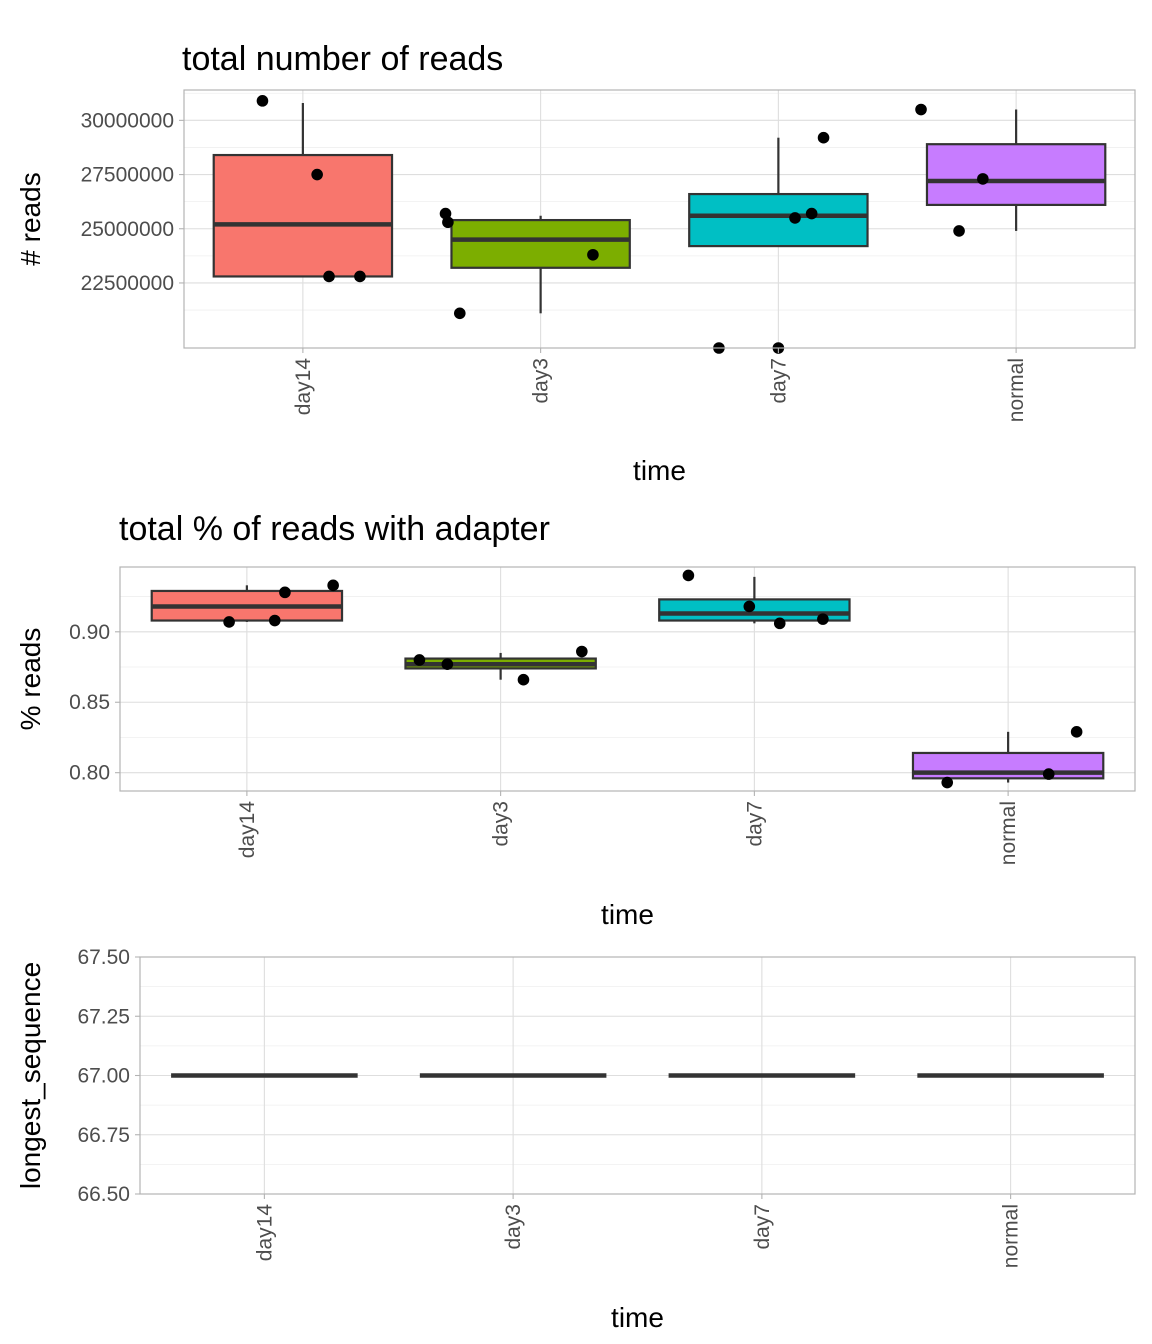 This screenshot has width=1152, height=1344. What do you see at coordinates (30, 218) in the screenshot?
I see `y-axis-title: # reads` at bounding box center [30, 218].